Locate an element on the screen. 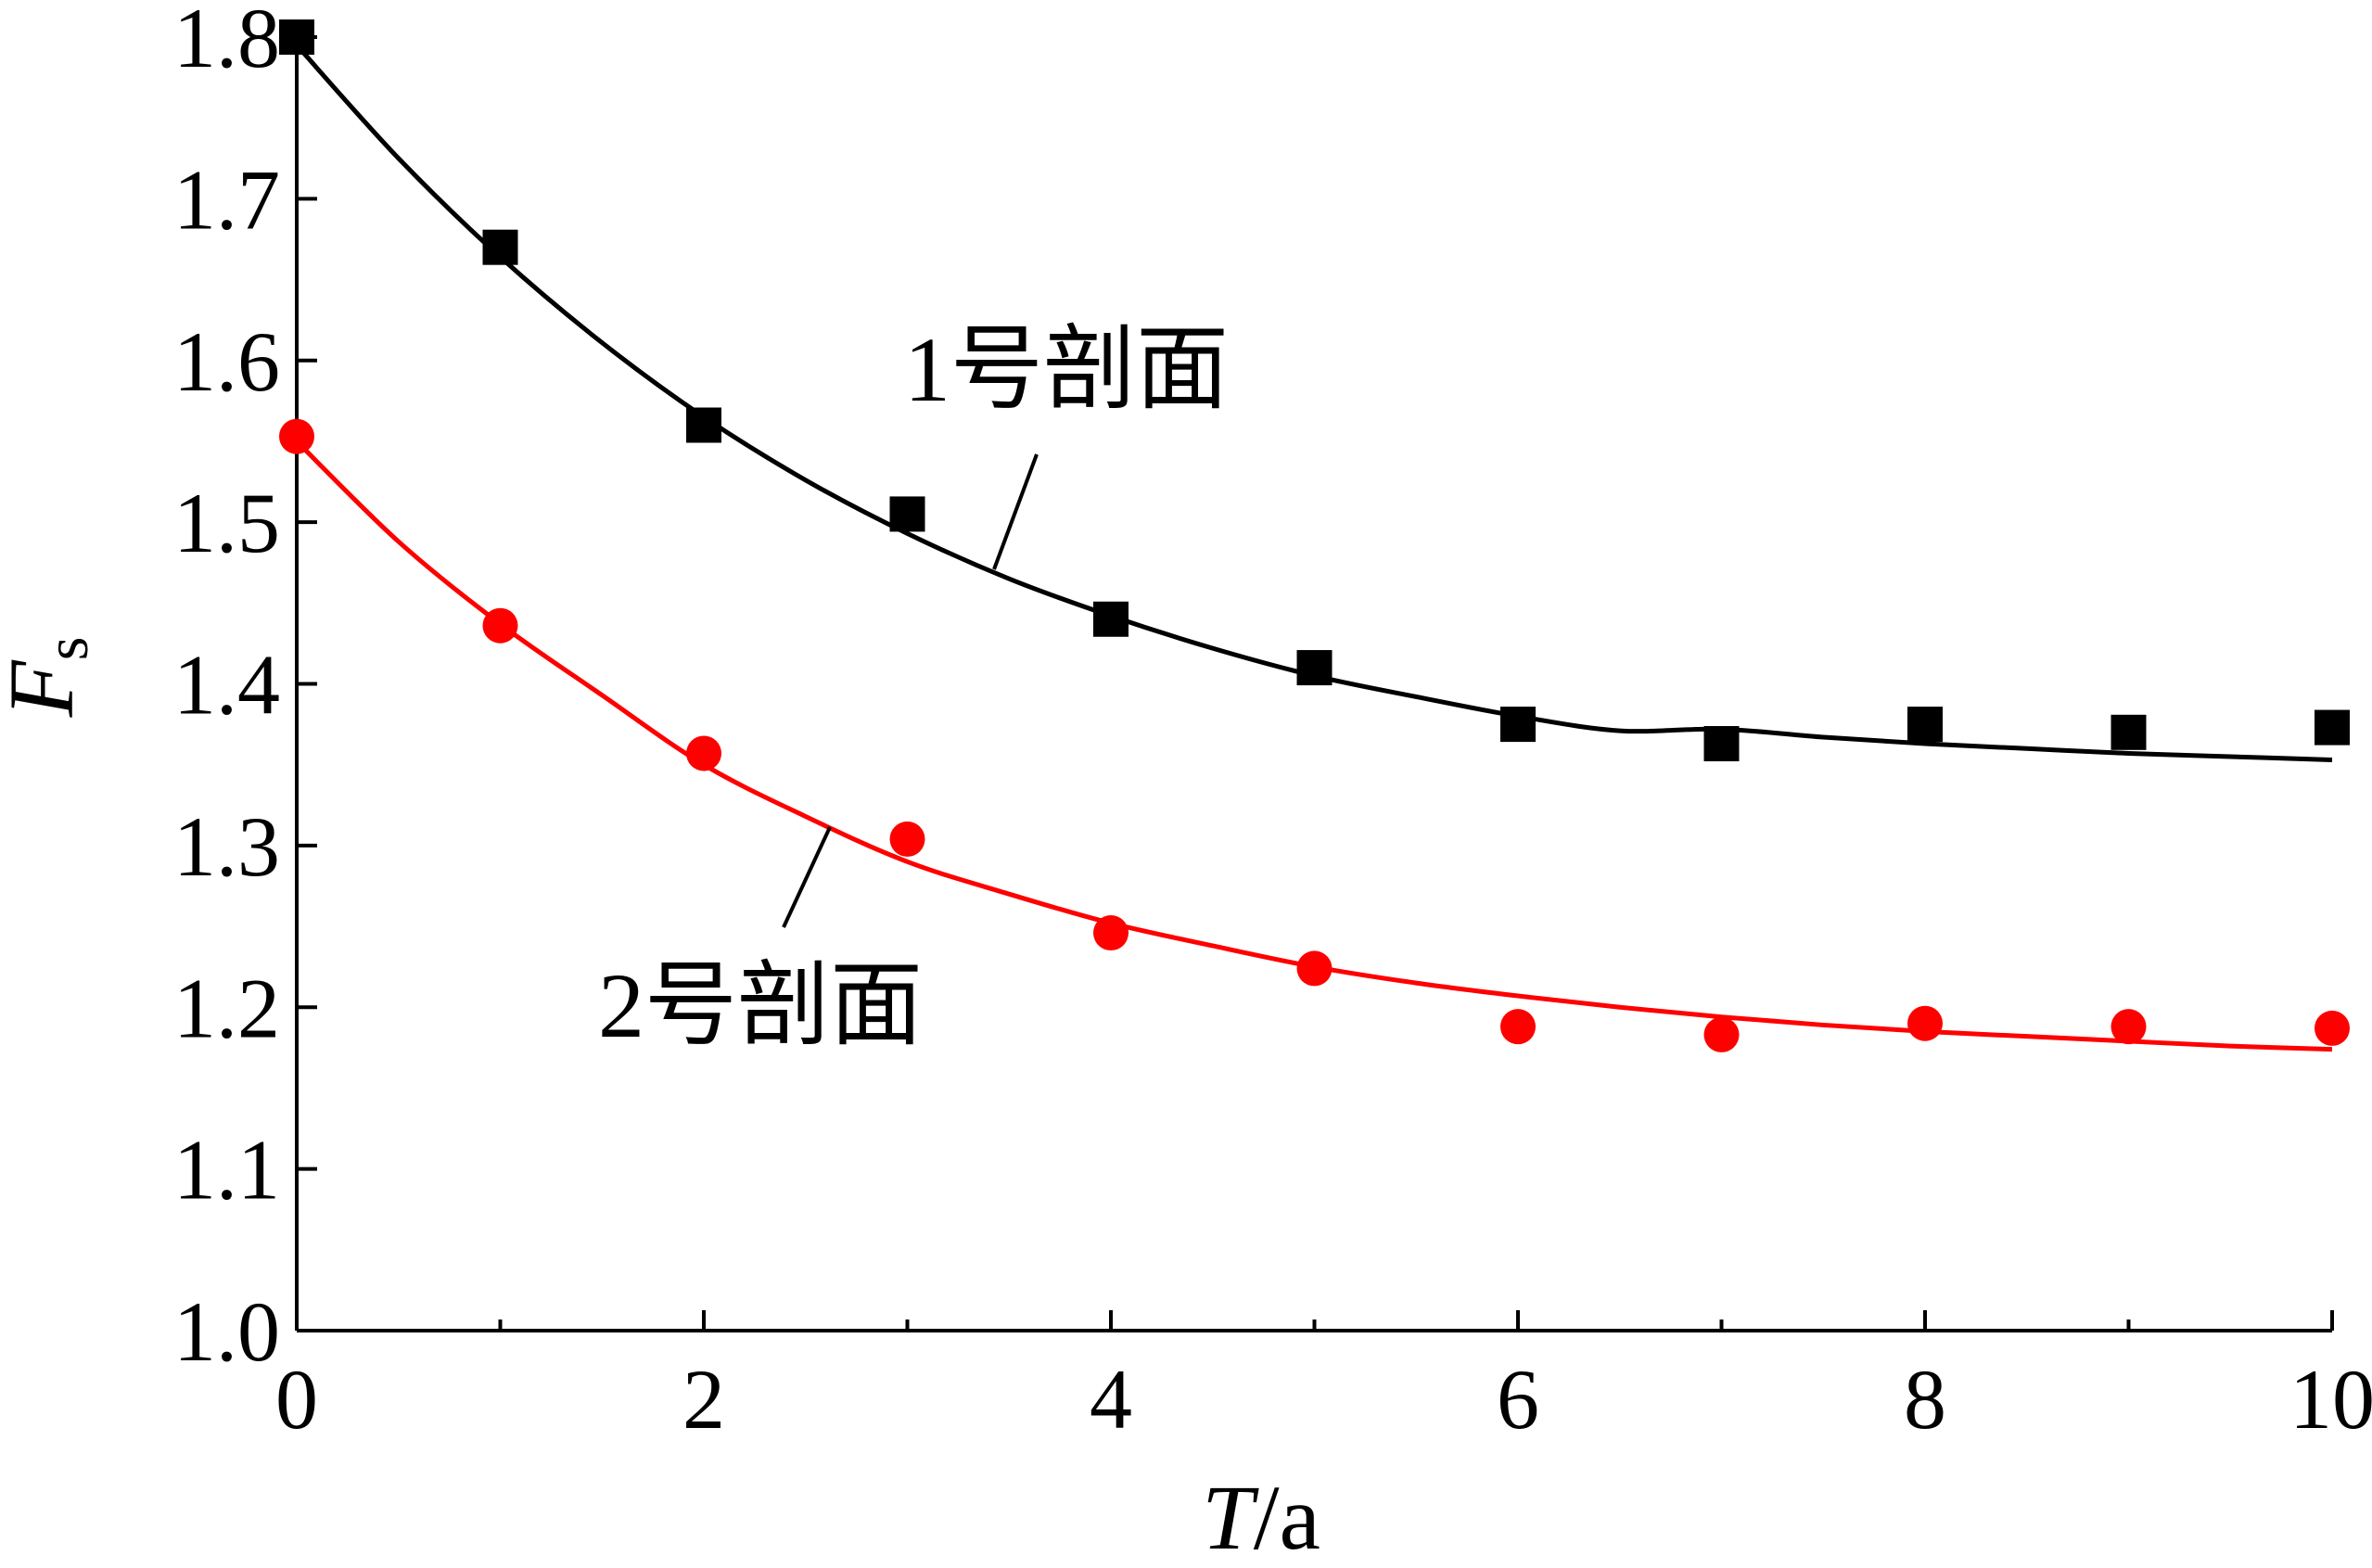 This screenshot has height=1568, width=2372. y-tick-label: 1.4 is located at coordinates (226, 685).